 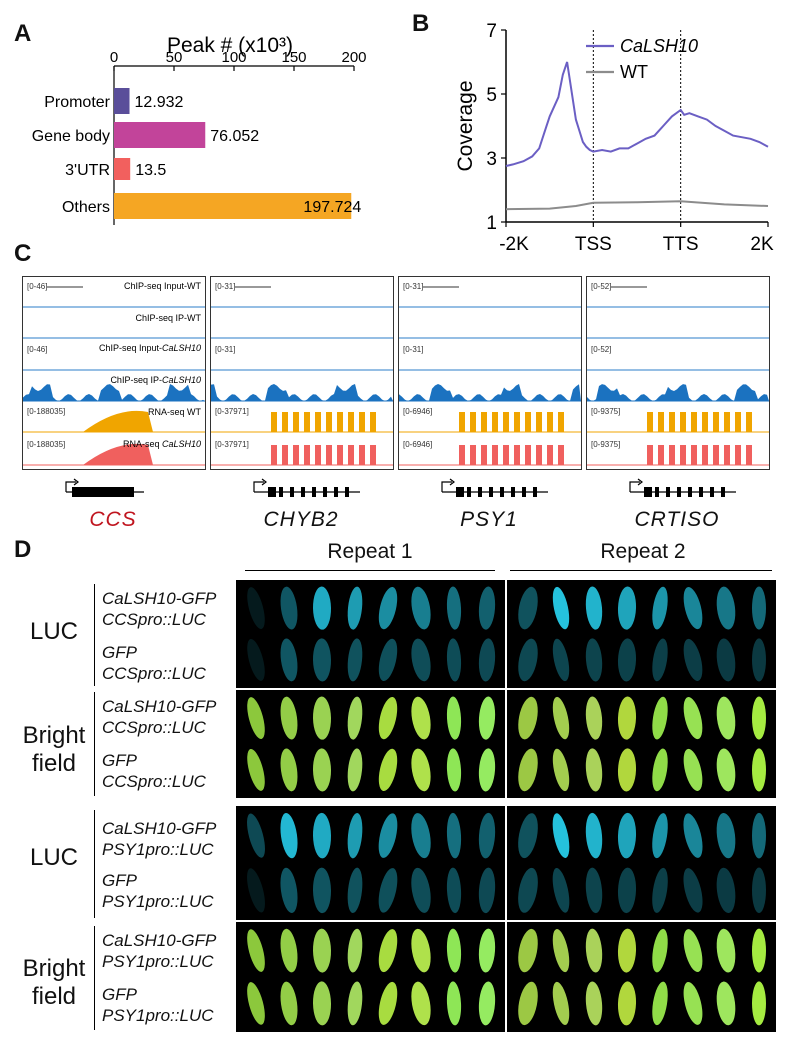 What do you see at coordinates (302, 392) in the screenshot?
I see `chip-ip-signal` at bounding box center [302, 392].